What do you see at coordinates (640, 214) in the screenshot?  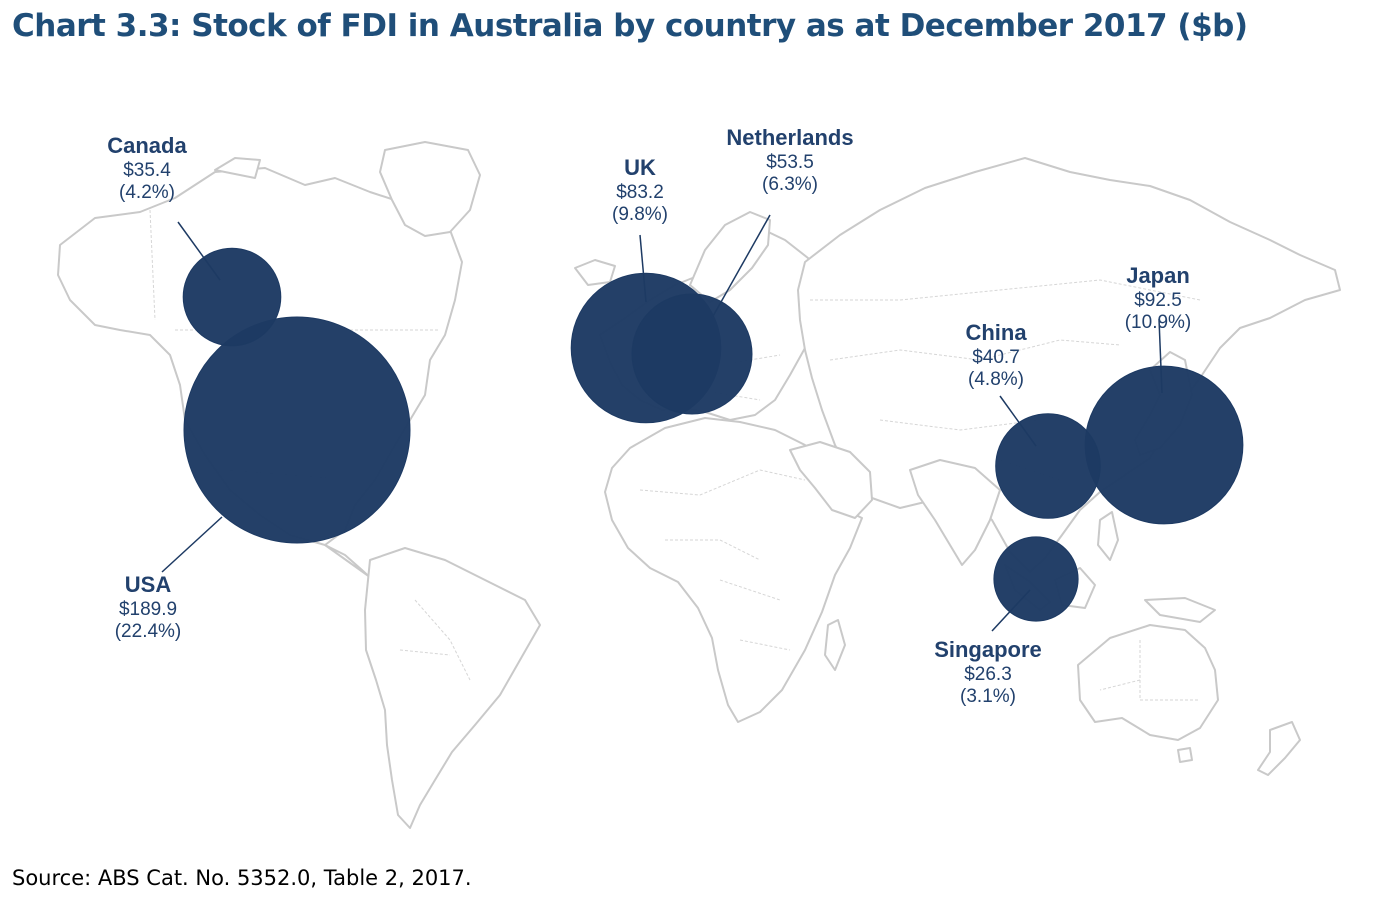 I see `label-share-uk: (9.8%)` at bounding box center [640, 214].